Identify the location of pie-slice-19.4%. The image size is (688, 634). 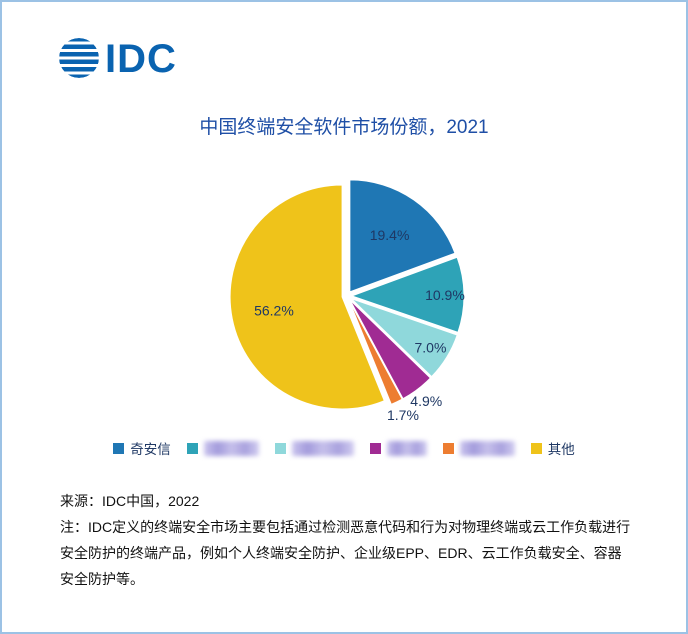
(402, 236).